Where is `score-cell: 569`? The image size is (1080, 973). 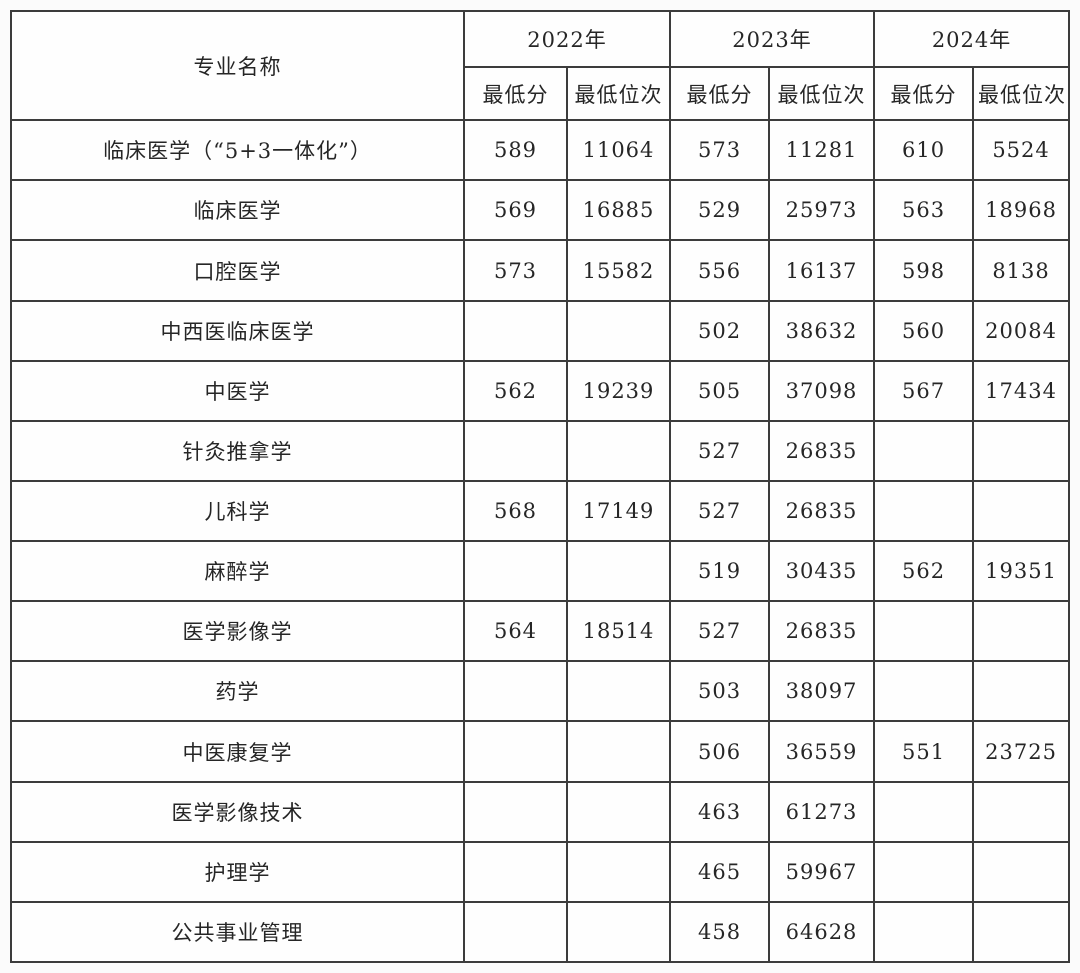
score-cell: 569 is located at coordinates (515, 210).